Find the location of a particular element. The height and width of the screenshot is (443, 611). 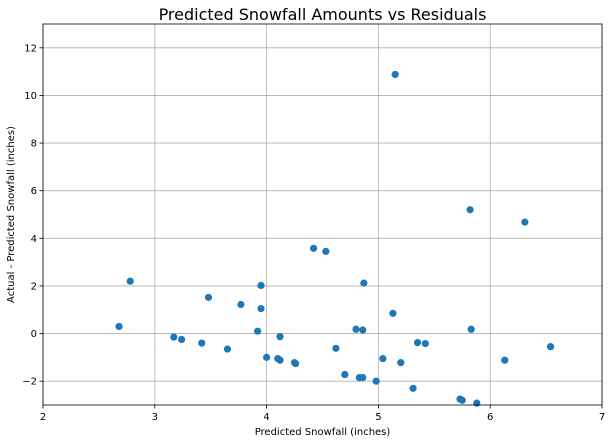

y-tick-label: 6 is located at coordinates (34, 191).